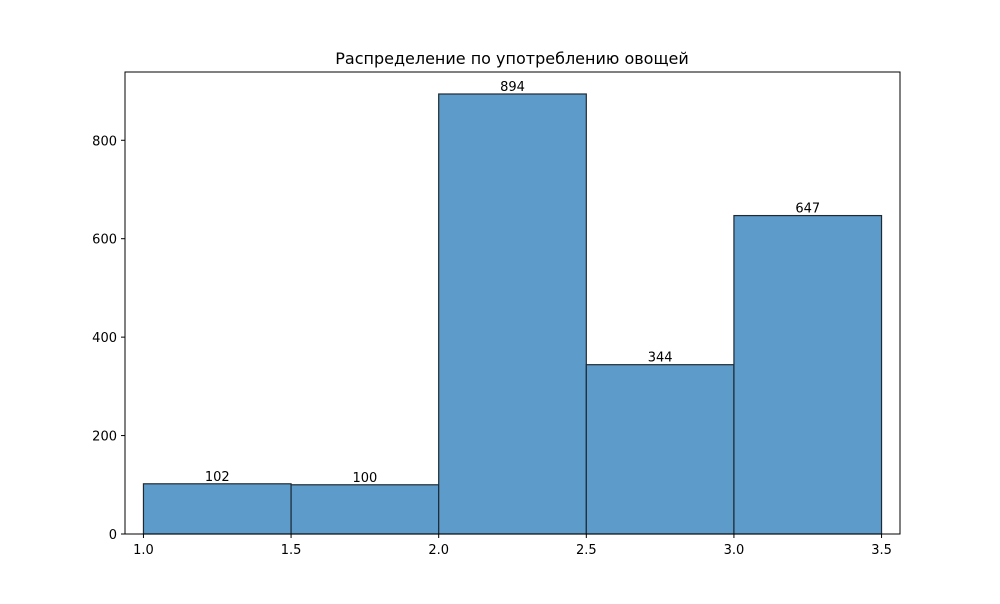  What do you see at coordinates (291, 550) in the screenshot?
I see `x-tick-label: 1.5` at bounding box center [291, 550].